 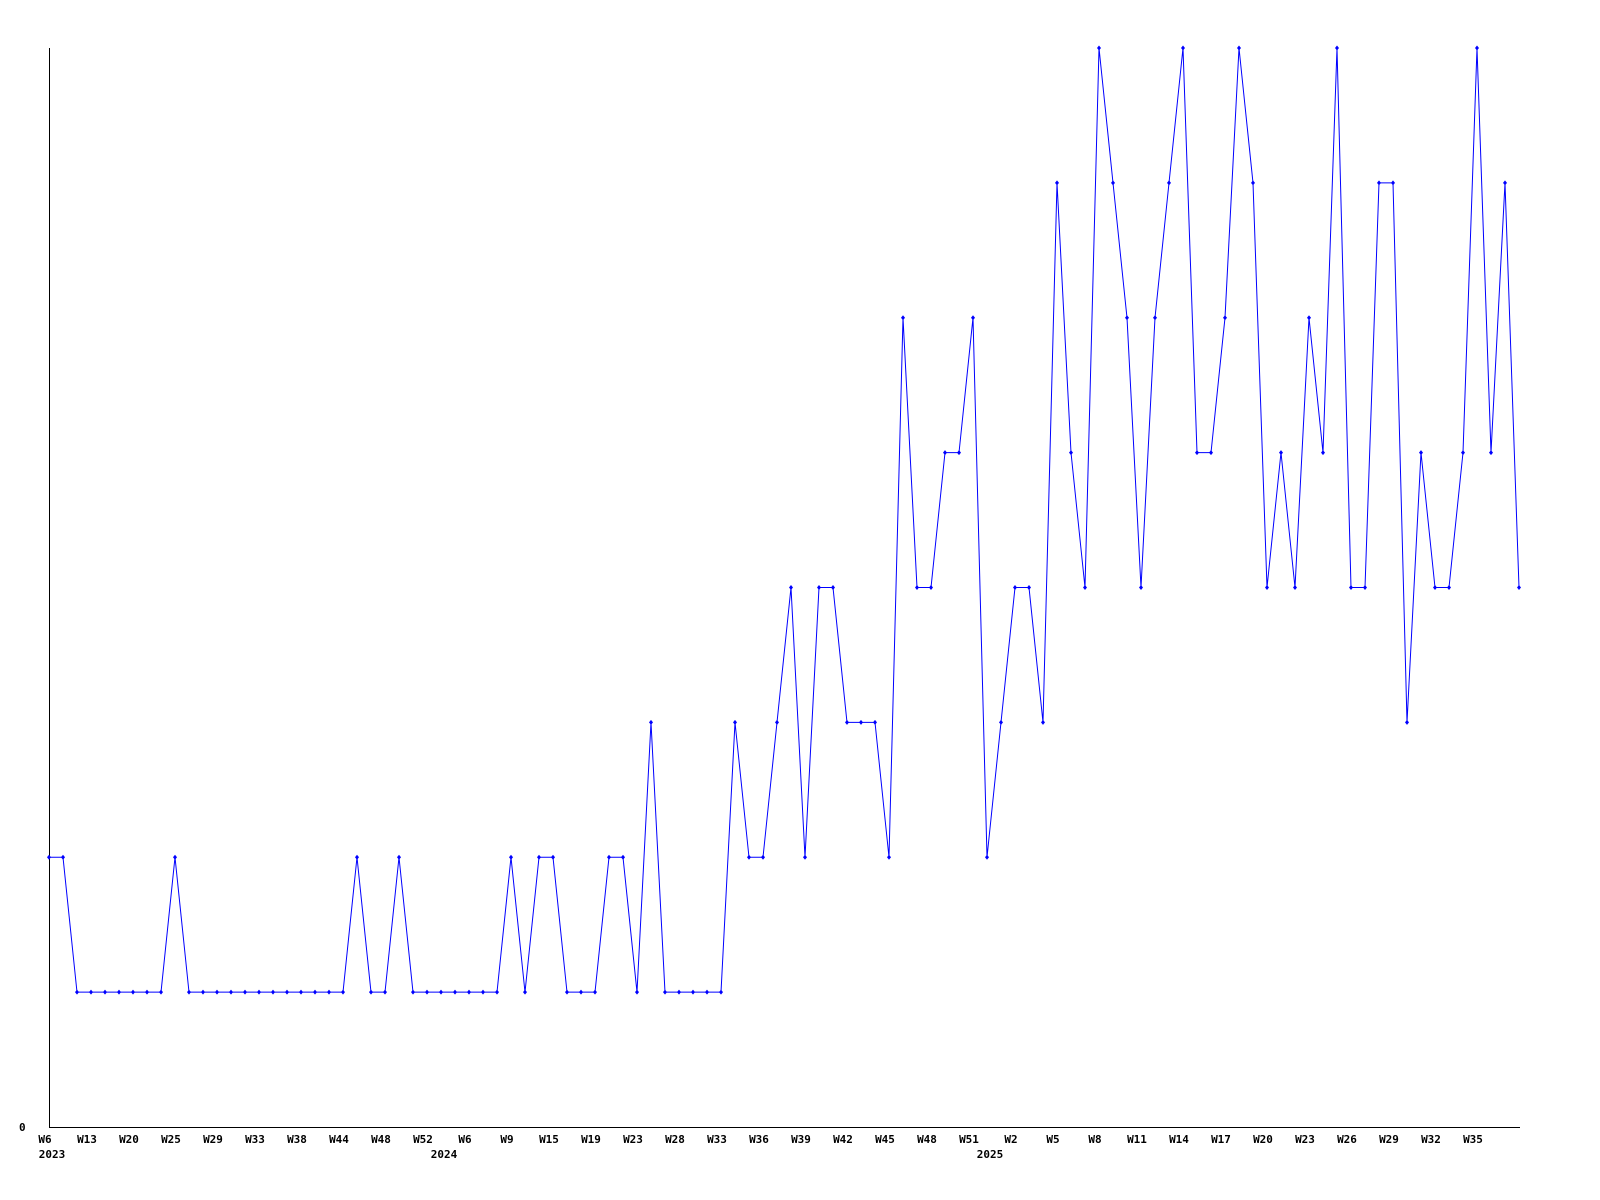 I want to click on x-tick-label: W2, so click(x=1010, y=1139).